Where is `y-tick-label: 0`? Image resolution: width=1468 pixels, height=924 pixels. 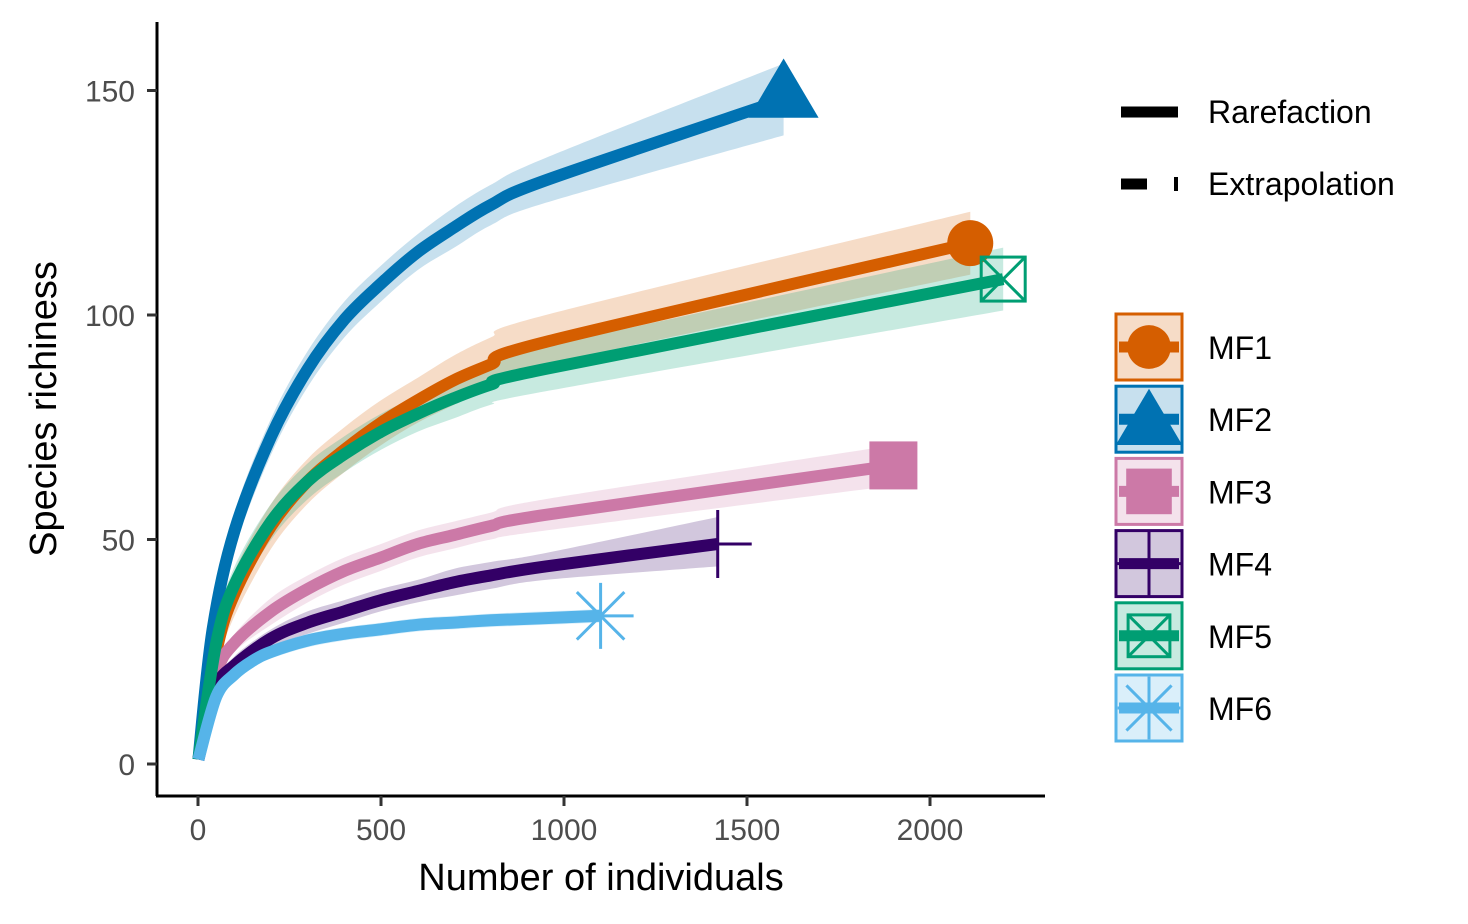
y-tick-label: 0 is located at coordinates (126, 765).